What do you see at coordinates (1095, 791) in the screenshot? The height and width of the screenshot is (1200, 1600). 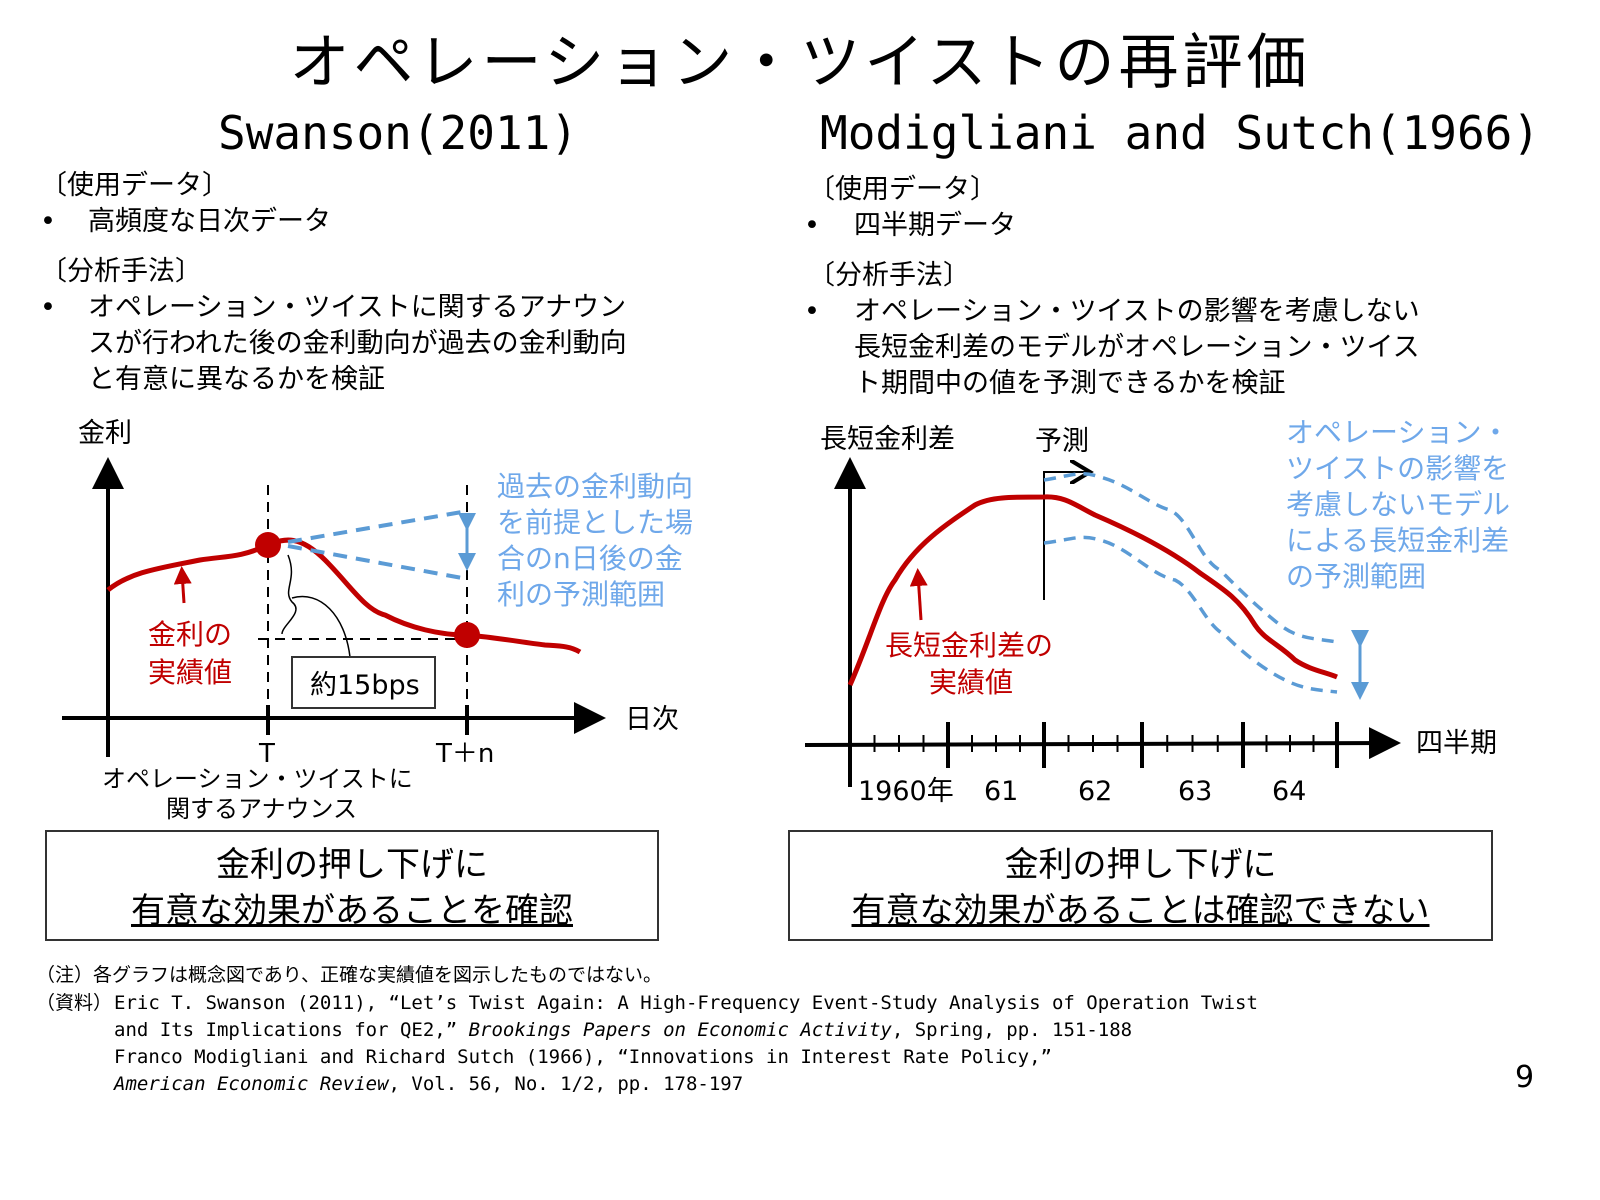 I see `x-tick-label: 62` at bounding box center [1095, 791].